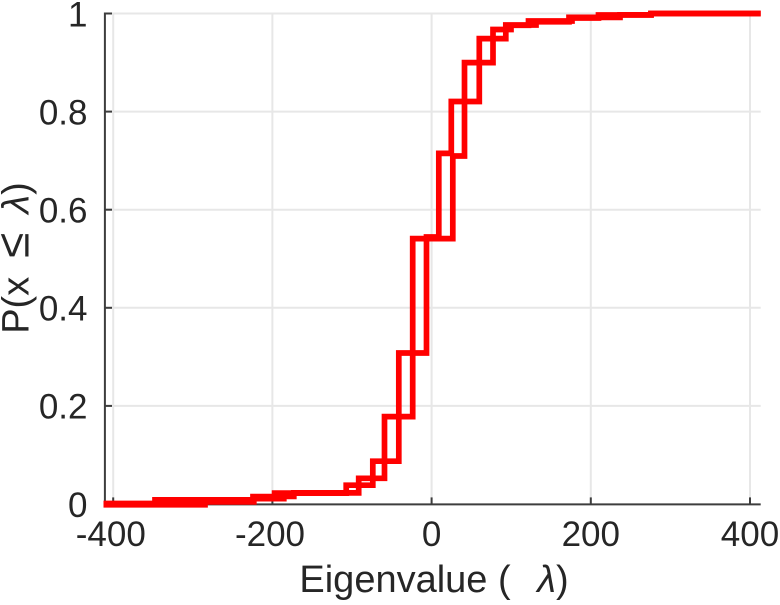  What do you see at coordinates (63, 211) in the screenshot?
I see `svg-text: 0.6` at bounding box center [63, 211].